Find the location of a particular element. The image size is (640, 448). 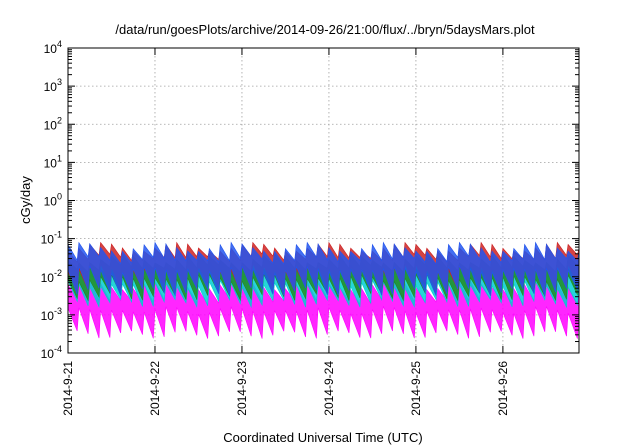

y-tick-label: 10⁴ is located at coordinates (53, 47).